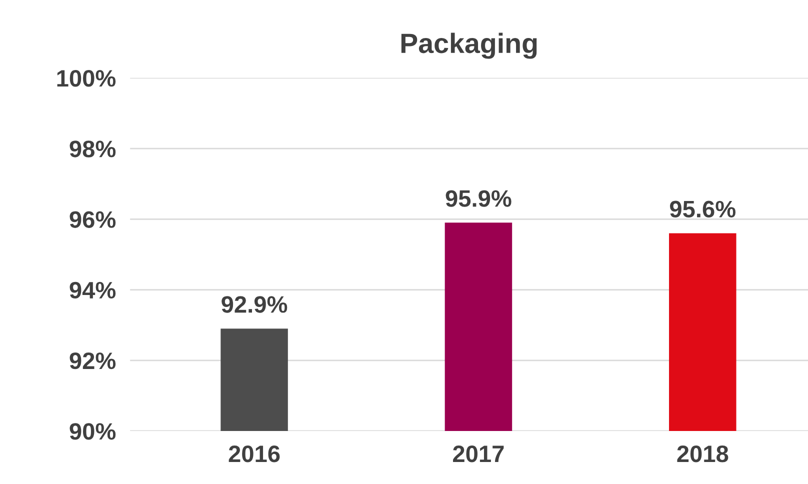 The width and height of the screenshot is (808, 484). What do you see at coordinates (86, 78) in the screenshot?
I see `y-tick-label: 100%` at bounding box center [86, 78].